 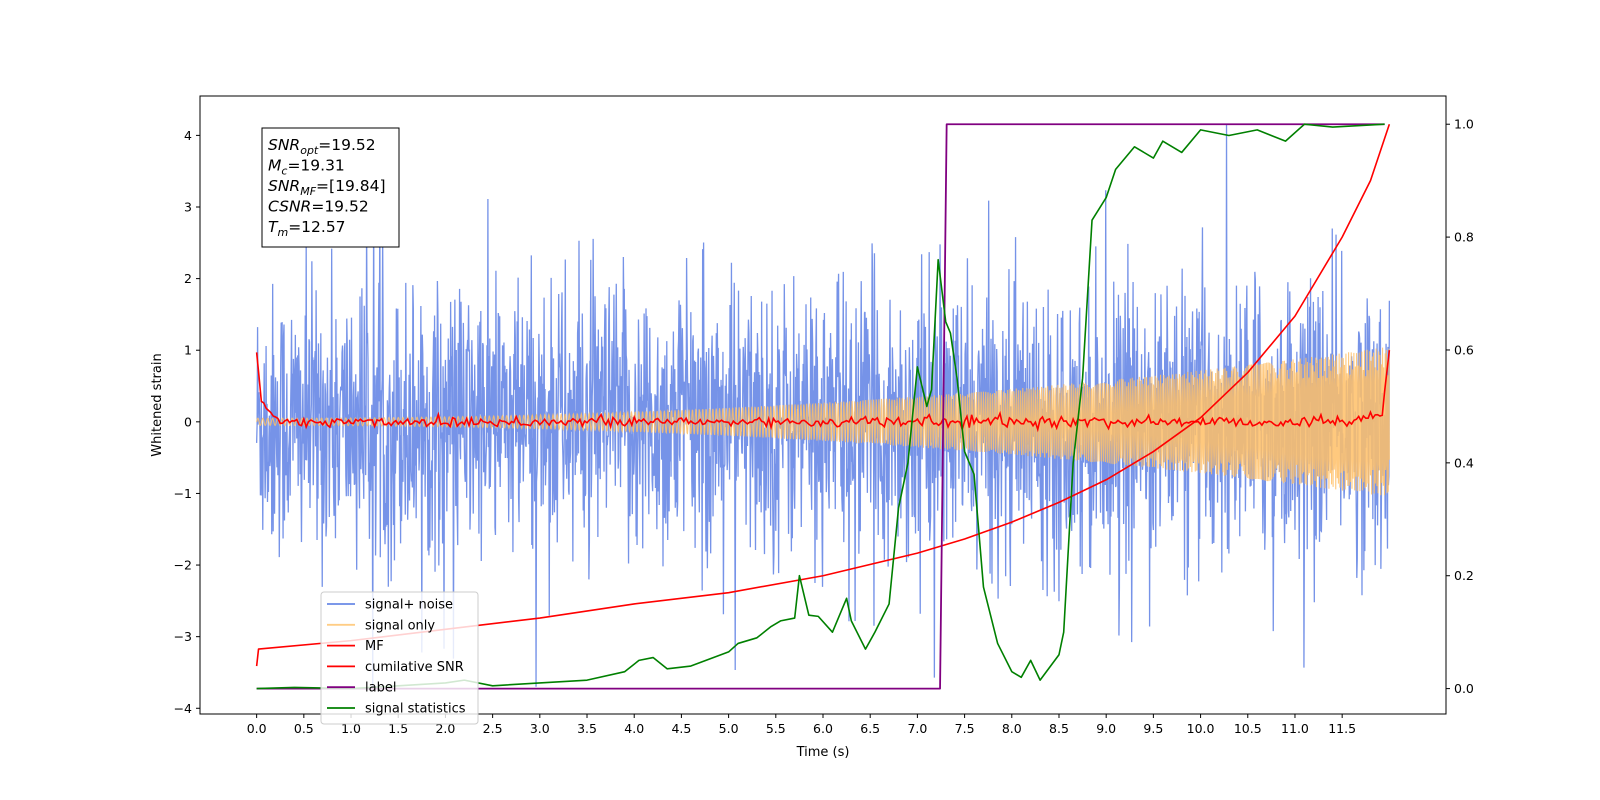 I want to click on x-tick-label-8: 4.0, so click(x=634, y=728).